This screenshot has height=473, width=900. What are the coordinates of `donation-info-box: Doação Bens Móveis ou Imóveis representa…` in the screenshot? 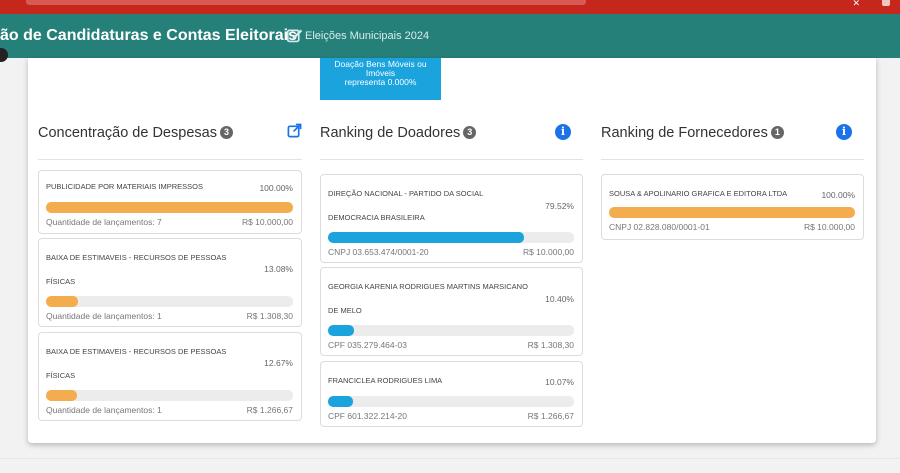 It's located at (380, 79).